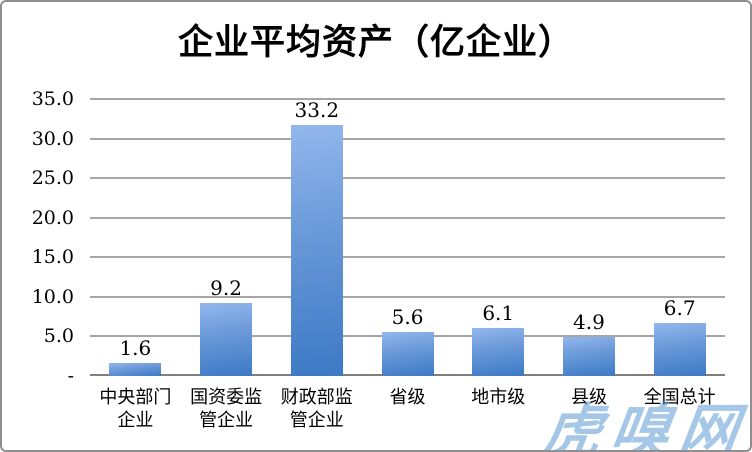 The image size is (752, 452). What do you see at coordinates (589, 322) in the screenshot?
I see `bar-data-label: 4.9` at bounding box center [589, 322].